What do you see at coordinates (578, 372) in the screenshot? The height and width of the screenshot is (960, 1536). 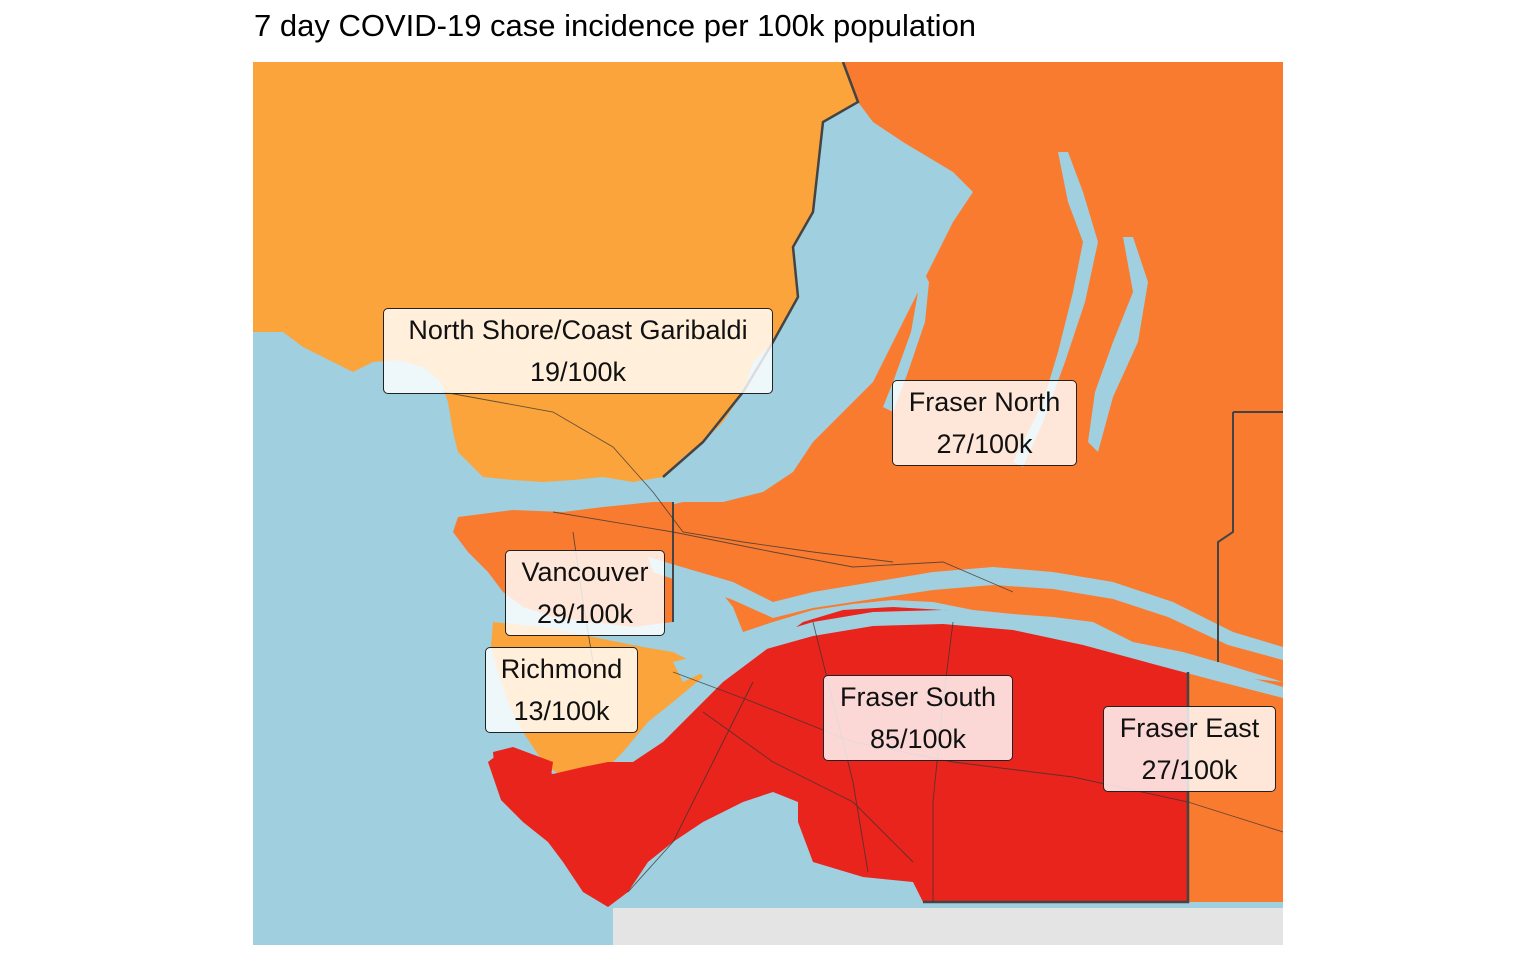 I see `region-rate: 19/100k` at bounding box center [578, 372].